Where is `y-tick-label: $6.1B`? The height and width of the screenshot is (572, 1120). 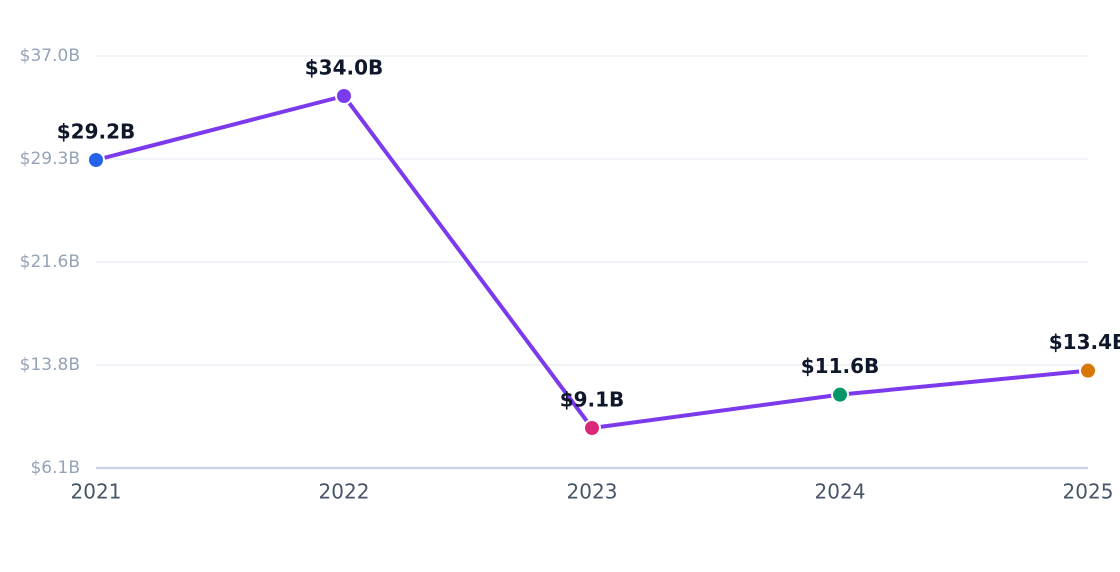 y-tick-label: $6.1B is located at coordinates (55, 468).